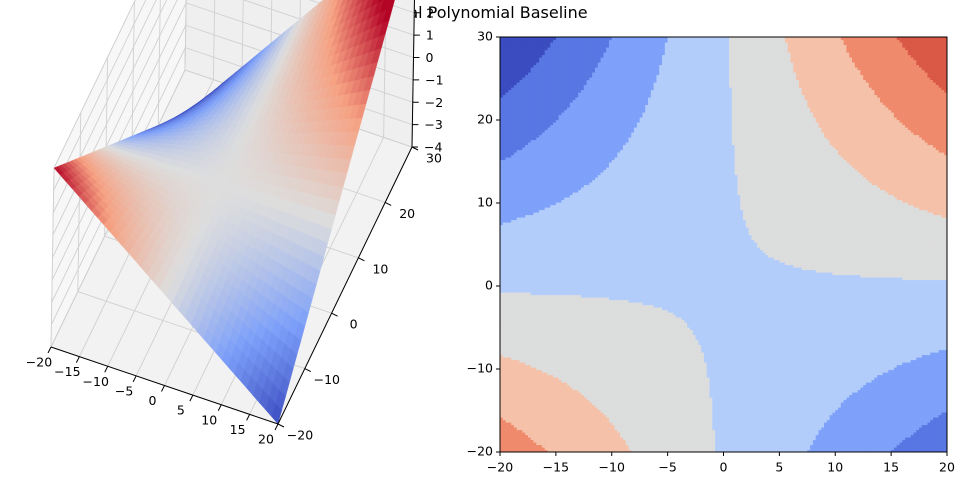 The width and height of the screenshot is (960, 480). Describe the element at coordinates (124, 390) in the screenshot. I see `x-tick-label: −5` at that location.